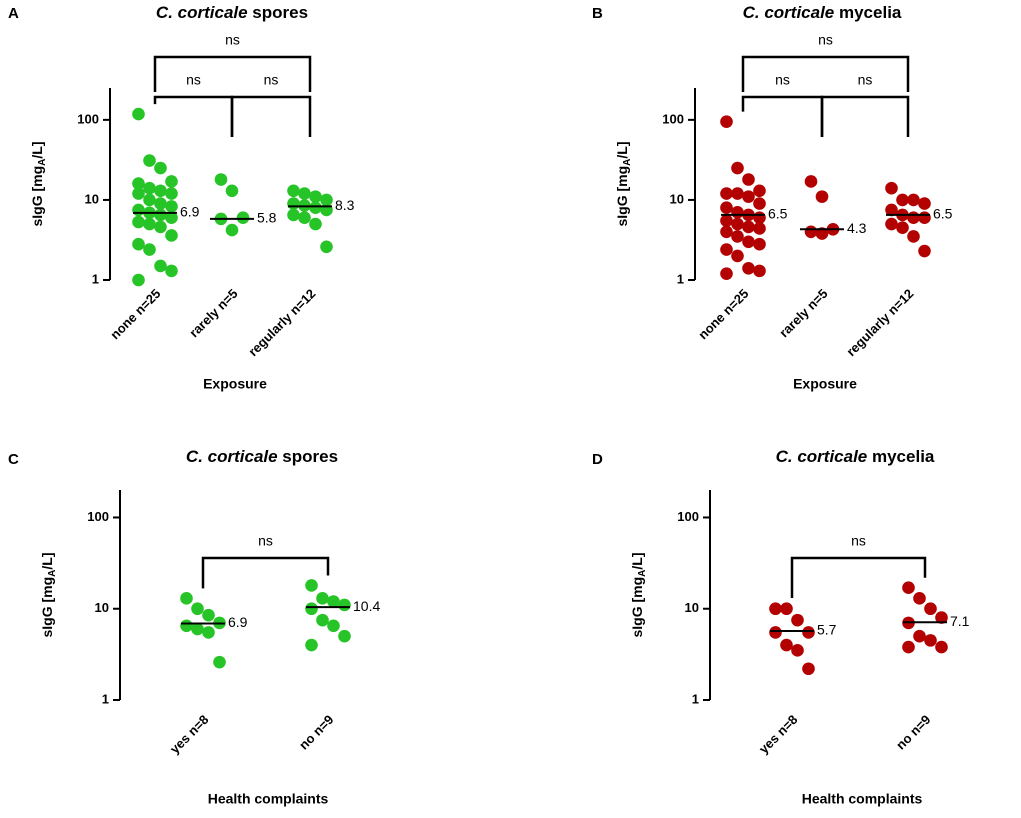  What do you see at coordinates (677, 198) in the screenshot?
I see `y-tick-label: 10` at bounding box center [677, 198].